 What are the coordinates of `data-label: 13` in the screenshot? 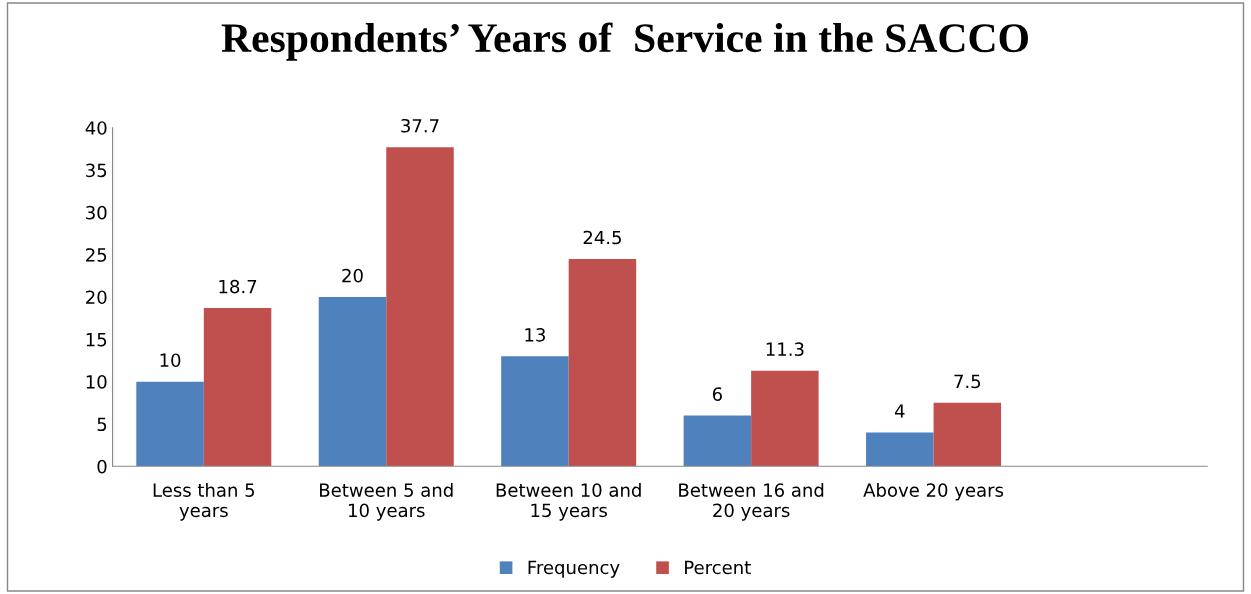 It's located at (535, 334).